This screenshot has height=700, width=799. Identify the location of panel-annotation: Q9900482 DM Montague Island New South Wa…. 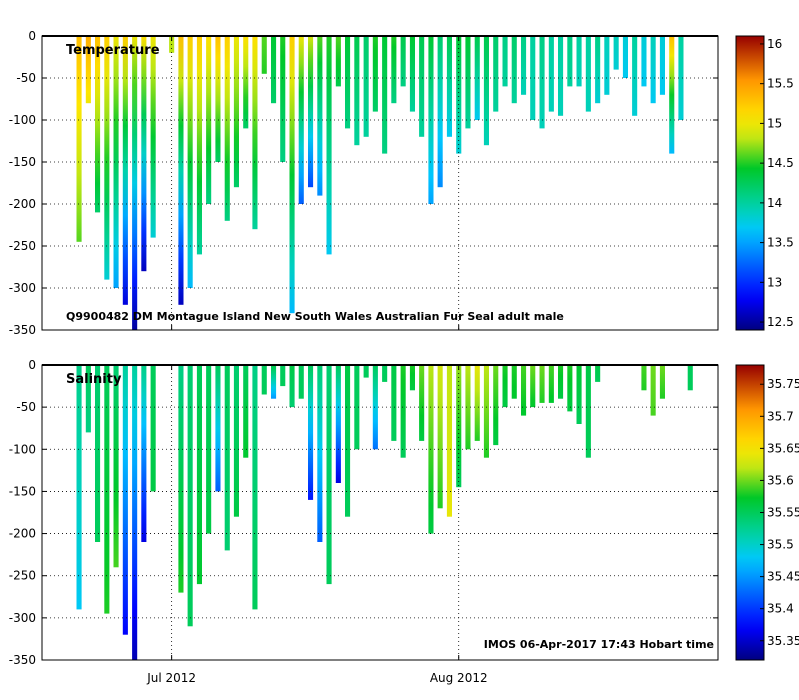
(315, 316).